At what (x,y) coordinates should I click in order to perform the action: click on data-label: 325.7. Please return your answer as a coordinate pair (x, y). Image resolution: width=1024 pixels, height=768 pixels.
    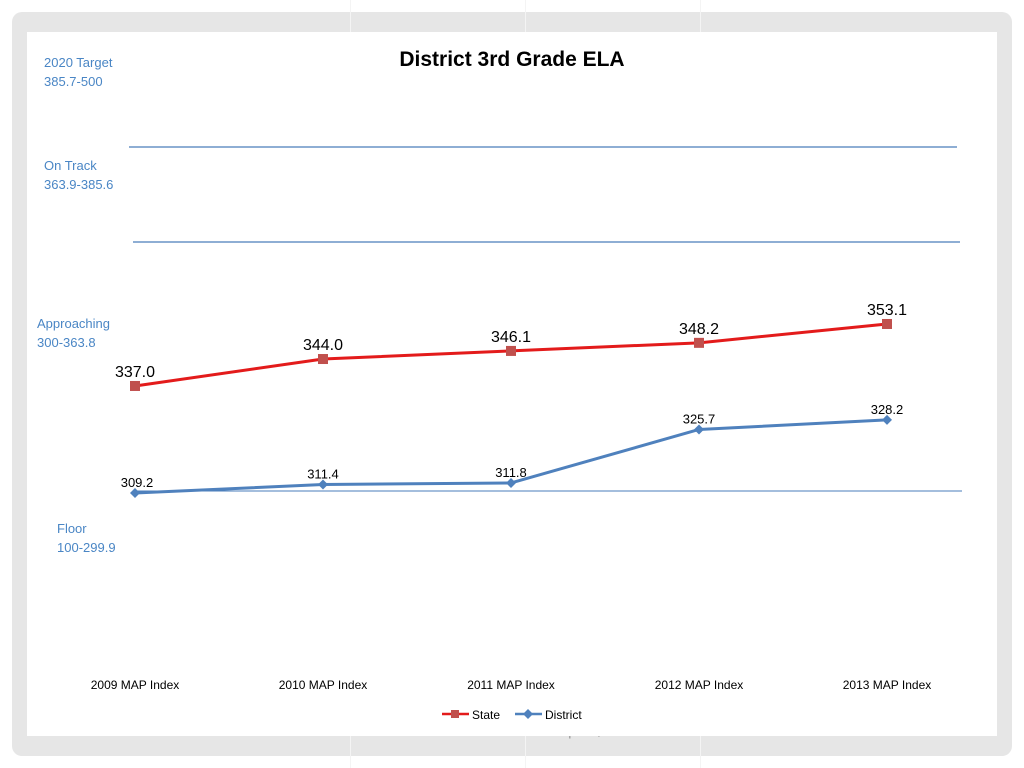
    Looking at the image, I should click on (699, 418).